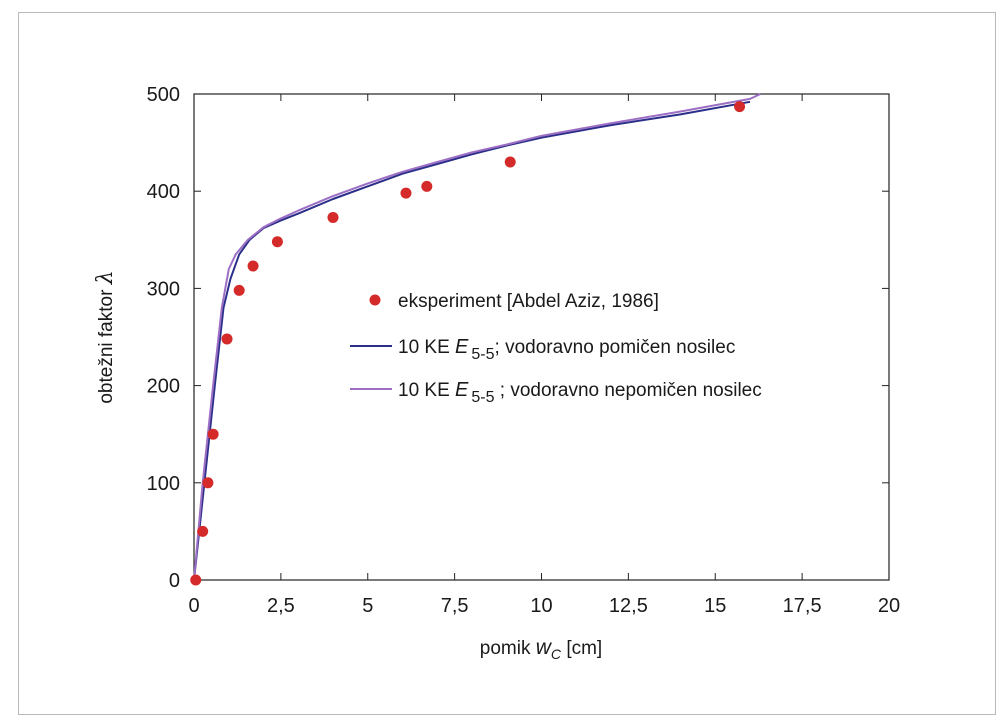  What do you see at coordinates (163, 289) in the screenshot?
I see `y-tick-label: 300` at bounding box center [163, 289].